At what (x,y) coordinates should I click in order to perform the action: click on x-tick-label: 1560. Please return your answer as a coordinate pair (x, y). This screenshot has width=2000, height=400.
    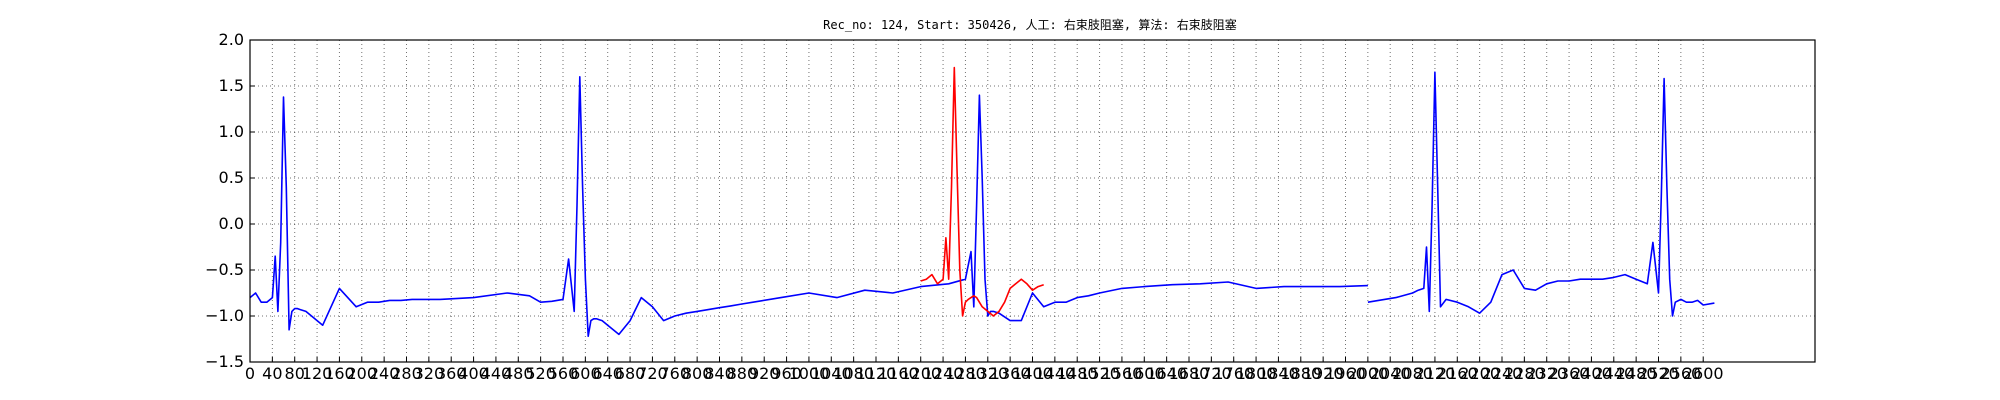
    Looking at the image, I should click on (1122, 373).